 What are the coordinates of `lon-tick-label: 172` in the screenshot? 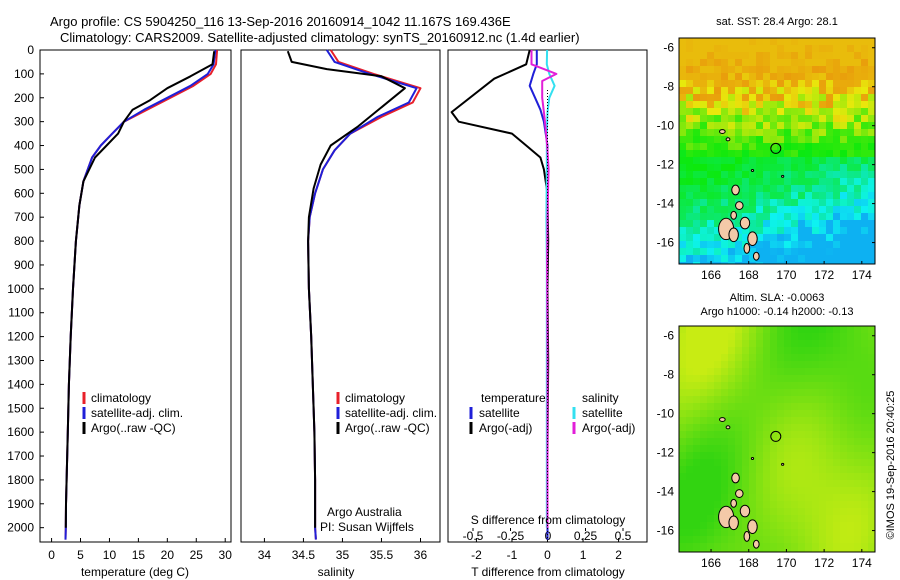 It's located at (824, 275).